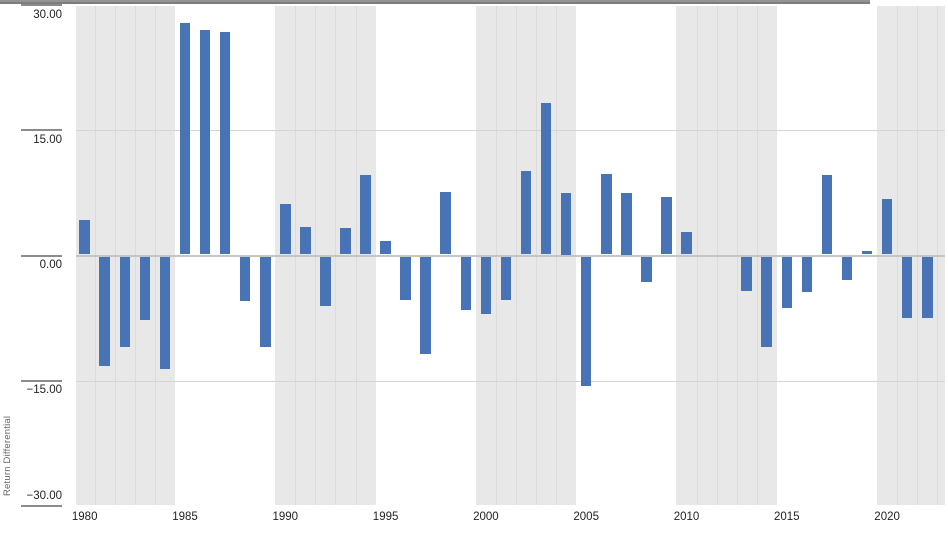 Image resolution: width=948 pixels, height=533 pixels. What do you see at coordinates (686, 517) in the screenshot?
I see `x-tick-label: 2010` at bounding box center [686, 517].